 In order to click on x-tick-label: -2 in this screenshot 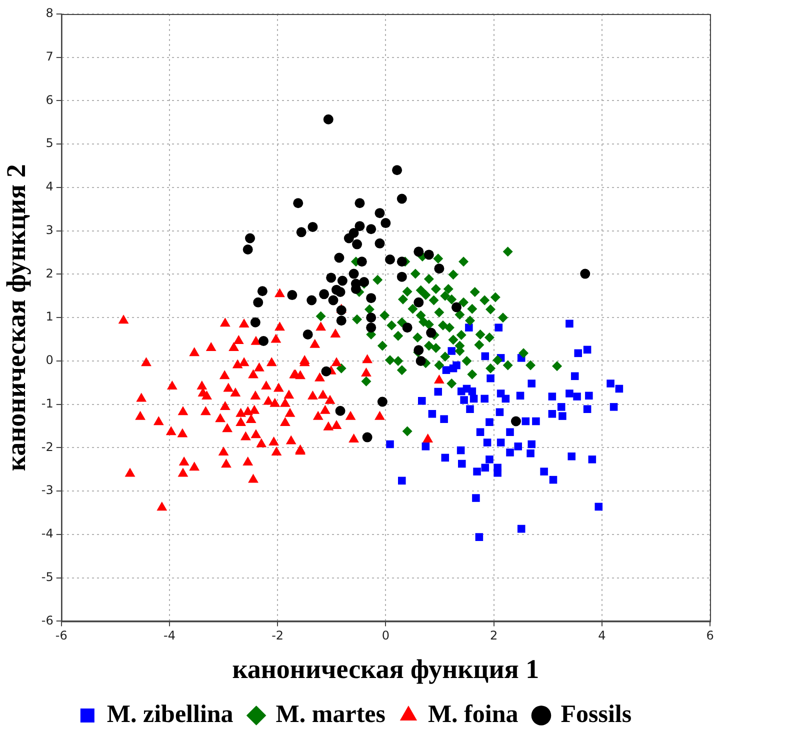, I will do `click(278, 635)`.